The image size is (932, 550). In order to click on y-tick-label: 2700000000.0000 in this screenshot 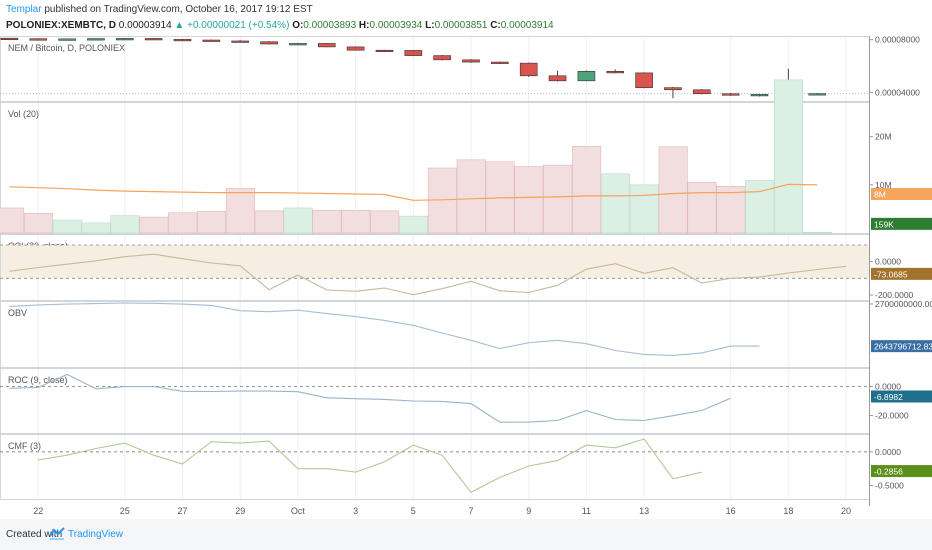, I will do `click(903, 304)`.